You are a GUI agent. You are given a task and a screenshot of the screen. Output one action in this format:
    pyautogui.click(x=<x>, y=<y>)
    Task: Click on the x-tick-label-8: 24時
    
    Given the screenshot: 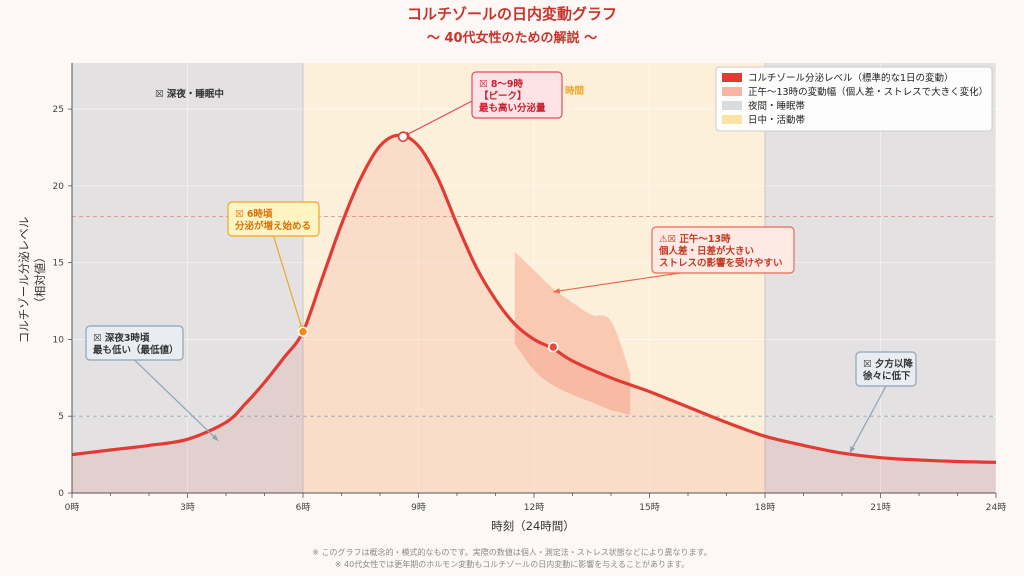 What is the action you would take?
    pyautogui.click(x=996, y=507)
    